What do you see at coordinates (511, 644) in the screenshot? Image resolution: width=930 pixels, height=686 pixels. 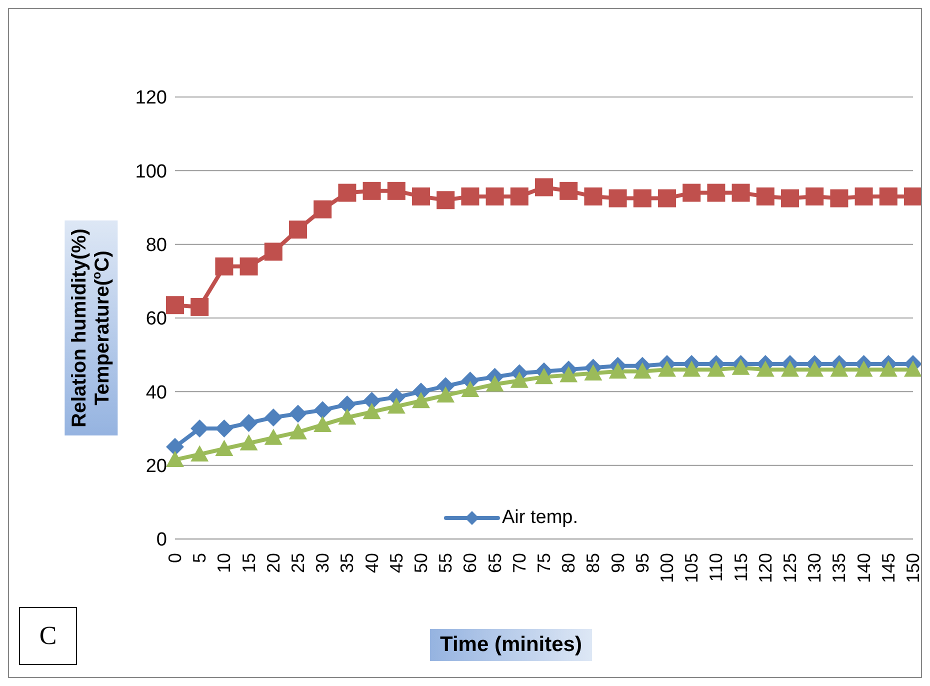 I see `x-axis-title: Time (minites)` at bounding box center [511, 644].